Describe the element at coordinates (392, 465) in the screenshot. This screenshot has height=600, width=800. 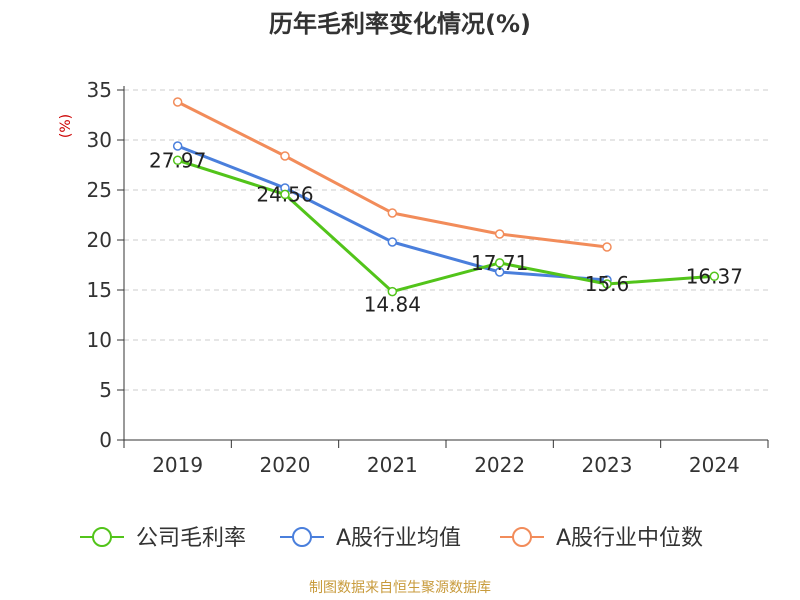
I see `x-tick-label: 2021` at that location.